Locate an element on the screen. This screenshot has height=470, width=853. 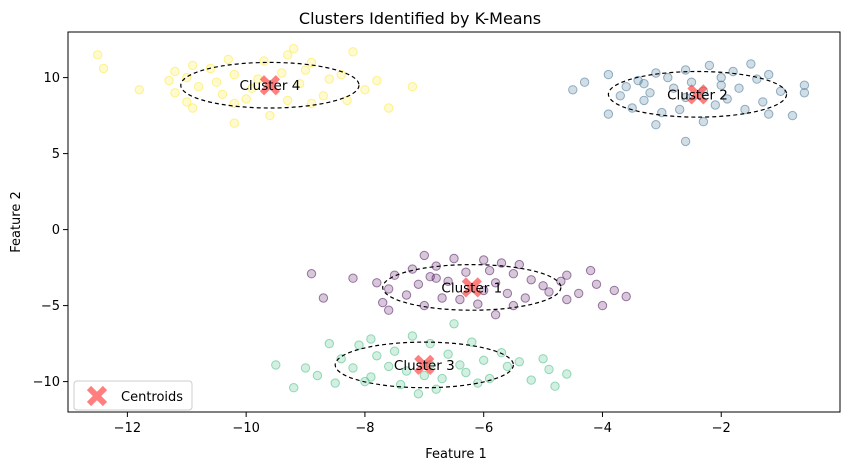
x-tick-label: −12 is located at coordinates (127, 428).